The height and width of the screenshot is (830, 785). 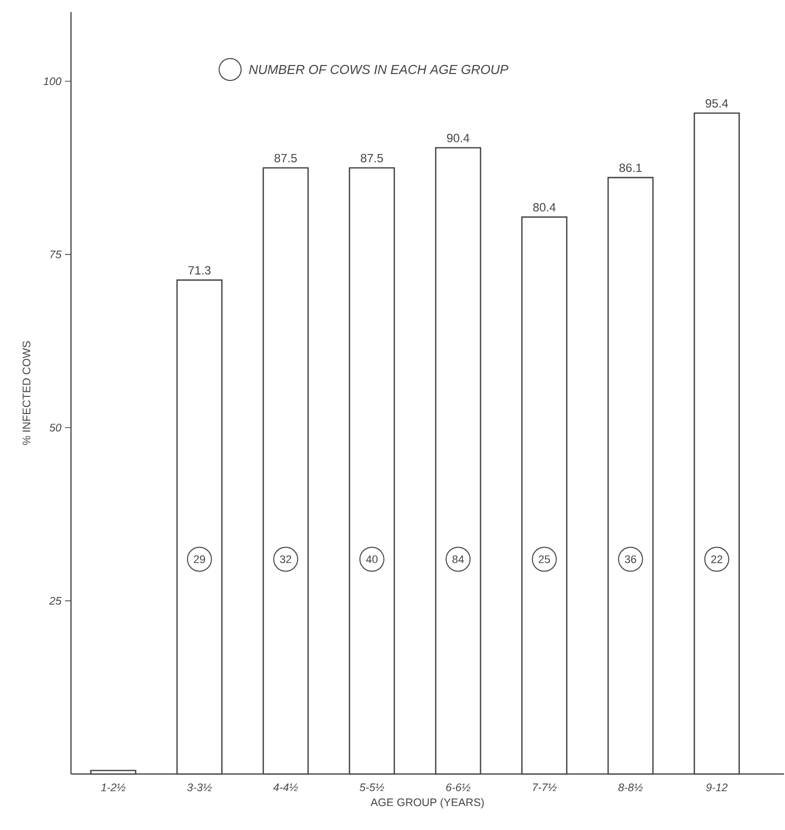 What do you see at coordinates (631, 168) in the screenshot?
I see `data-label: 86.1` at bounding box center [631, 168].